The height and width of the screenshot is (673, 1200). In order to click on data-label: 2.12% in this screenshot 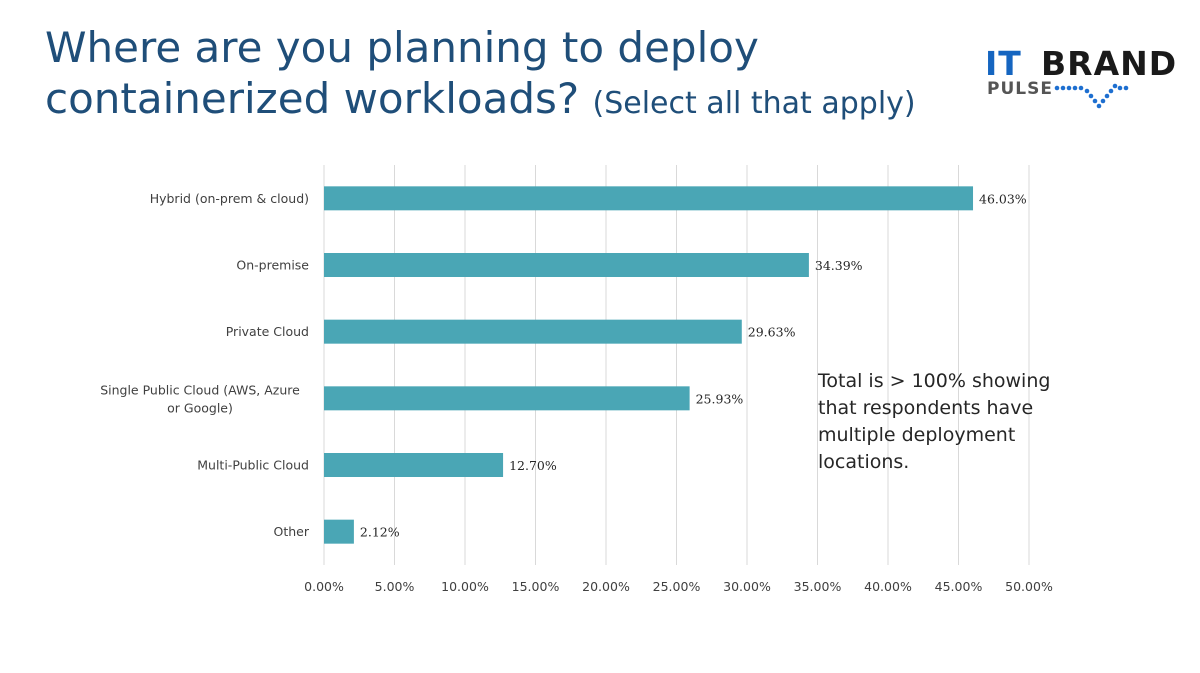, I will do `click(380, 532)`.